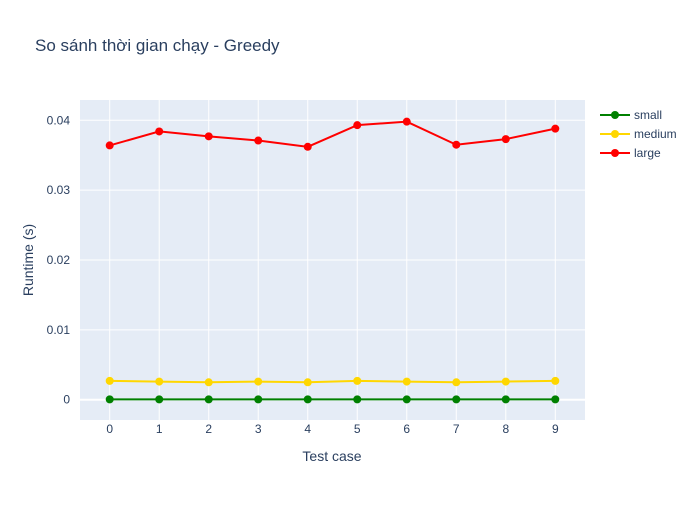 This screenshot has width=700, height=505. Describe the element at coordinates (59, 330) in the screenshot. I see `y-tick-label: 0.01` at that location.